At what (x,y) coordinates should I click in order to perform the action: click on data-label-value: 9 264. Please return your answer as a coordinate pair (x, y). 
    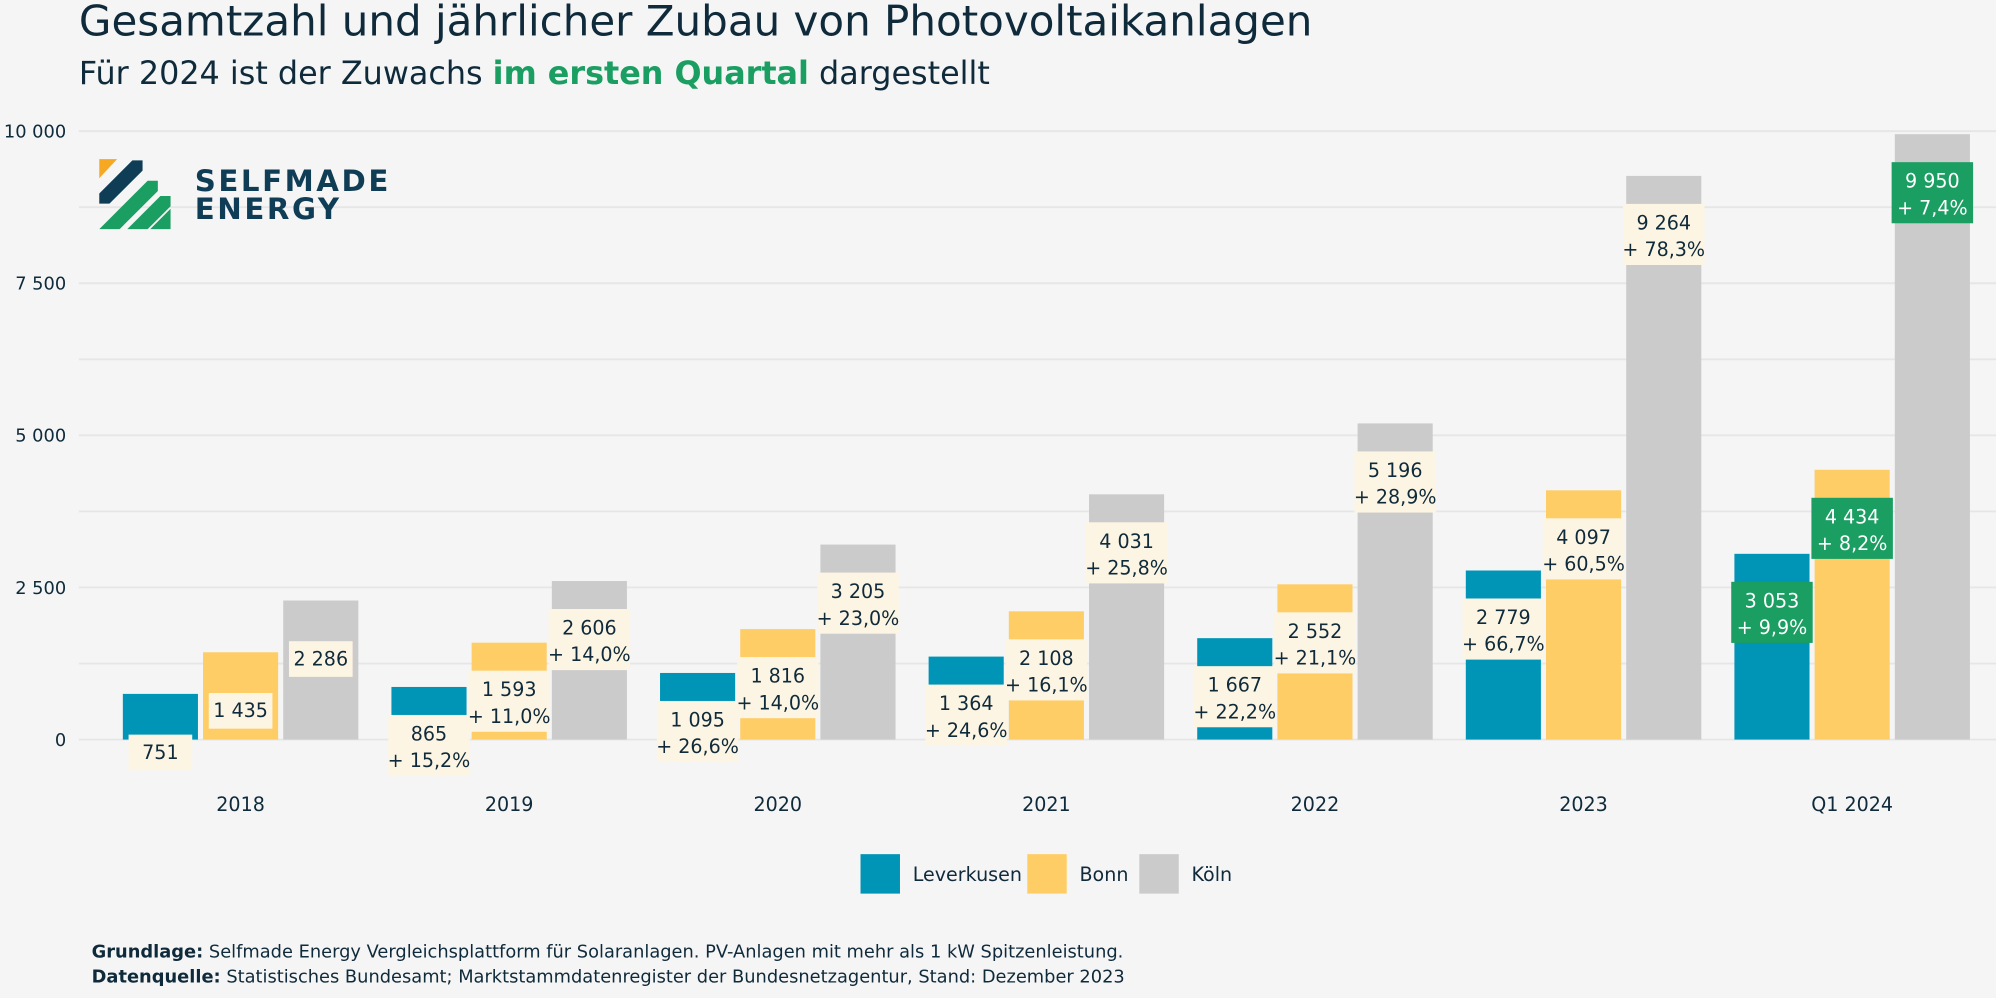
    Looking at the image, I should click on (1663, 222).